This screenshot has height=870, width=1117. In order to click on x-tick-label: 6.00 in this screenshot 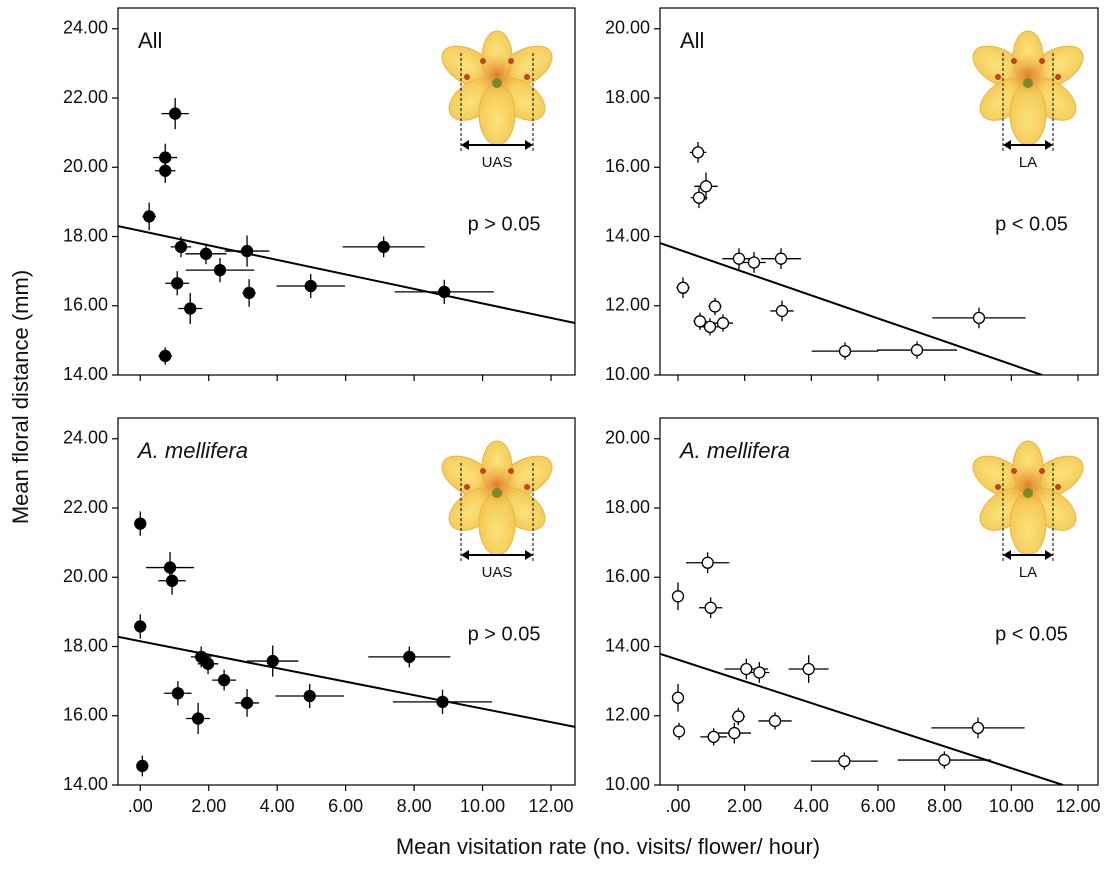, I will do `click(345, 806)`.